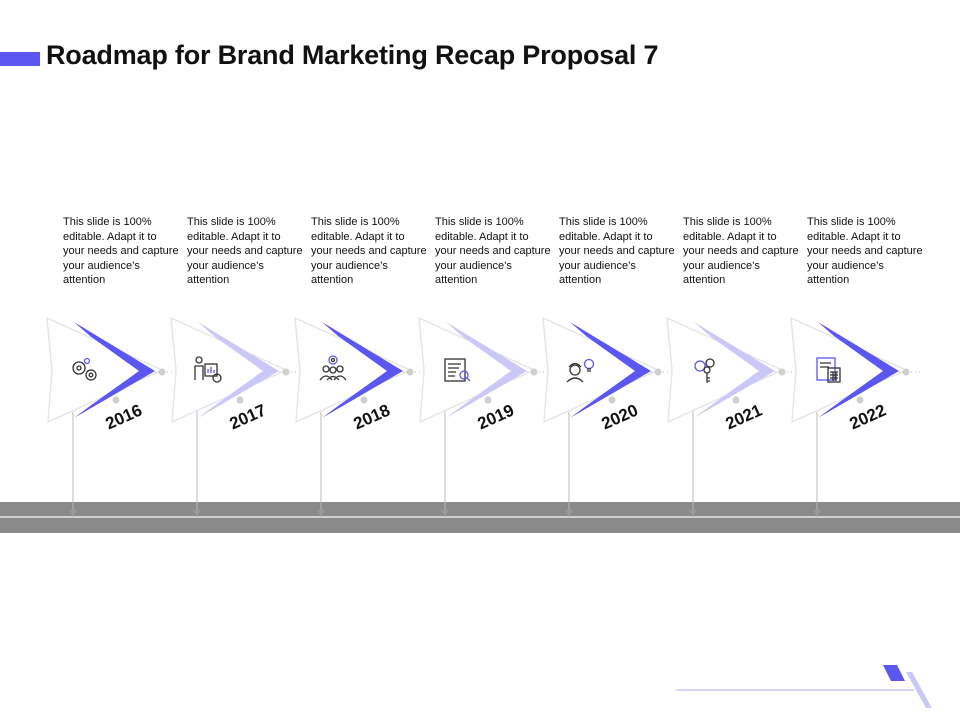 The height and width of the screenshot is (720, 960). I want to click on worker-idea-icon, so click(580, 370).